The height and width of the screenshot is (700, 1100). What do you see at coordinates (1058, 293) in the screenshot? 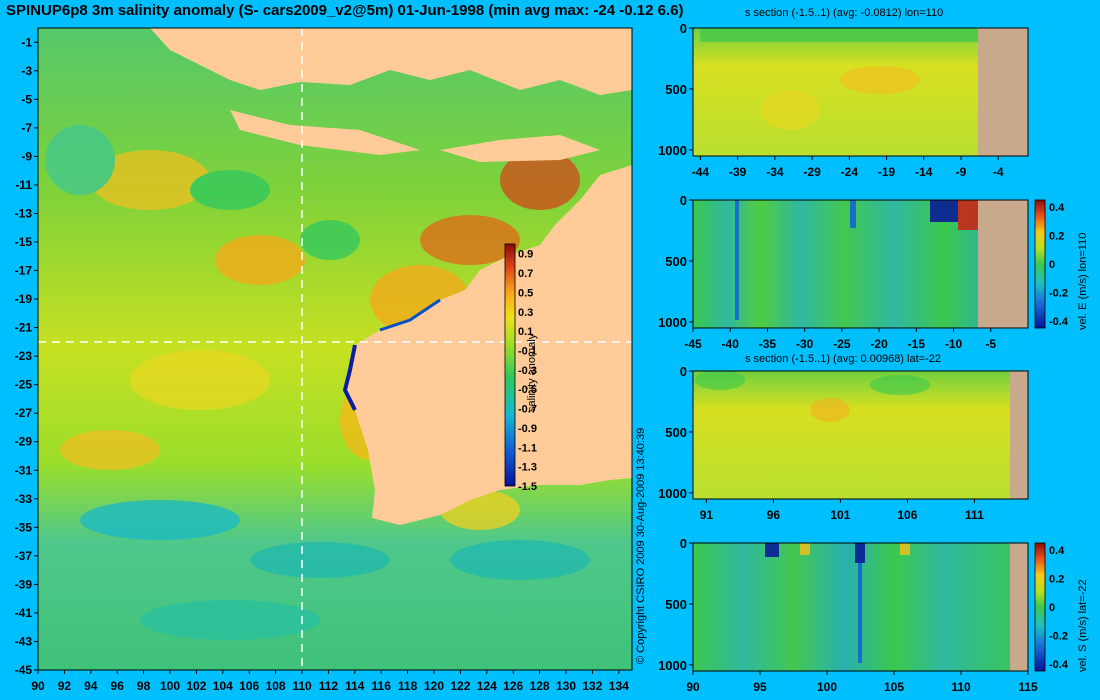
I see `section-colorbar-tick: -0.2` at bounding box center [1058, 293].